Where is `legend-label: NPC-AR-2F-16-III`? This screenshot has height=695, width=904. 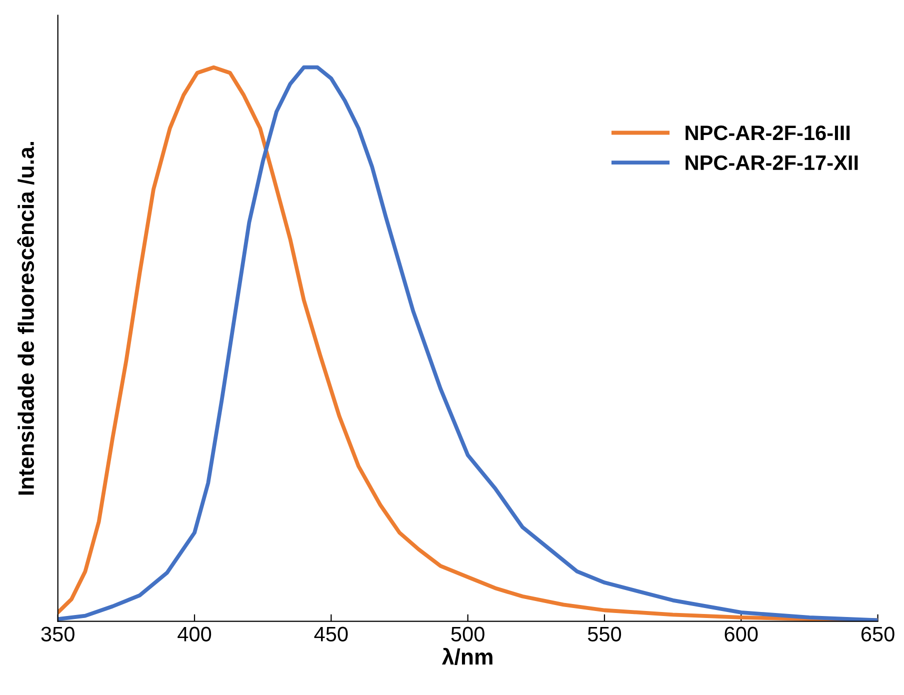 legend-label: NPC-AR-2F-16-III is located at coordinates (768, 132).